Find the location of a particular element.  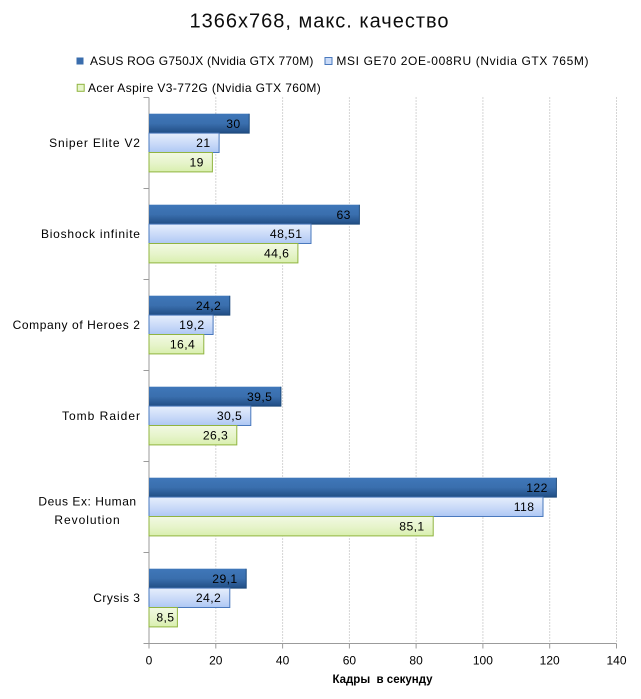

svg-text: 85,1 is located at coordinates (411, 527).